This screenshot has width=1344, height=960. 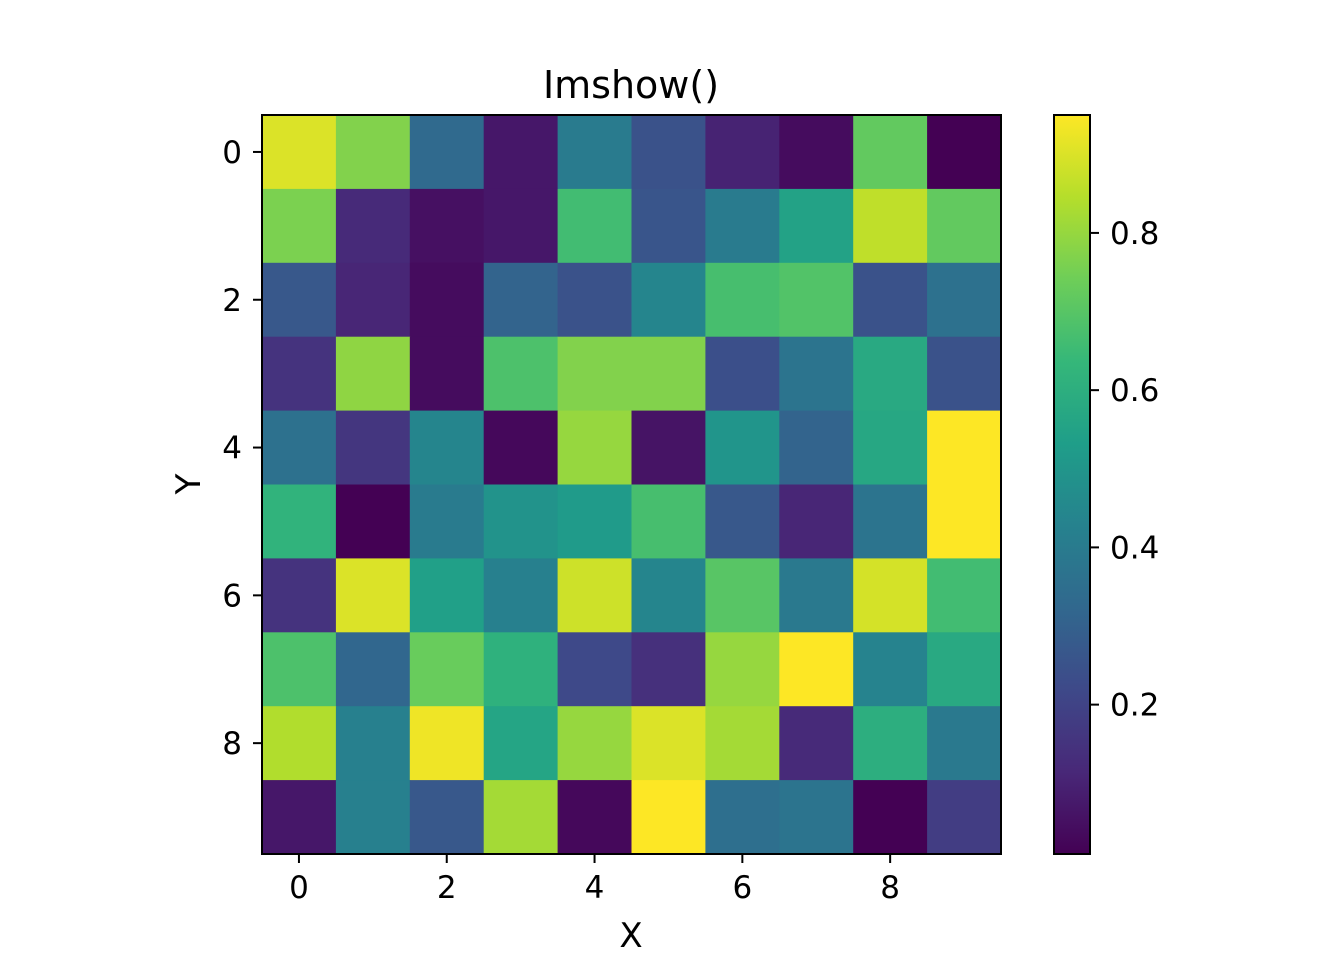 What do you see at coordinates (890, 226) in the screenshot?
I see `heatmap-cell-r1-c8` at bounding box center [890, 226].